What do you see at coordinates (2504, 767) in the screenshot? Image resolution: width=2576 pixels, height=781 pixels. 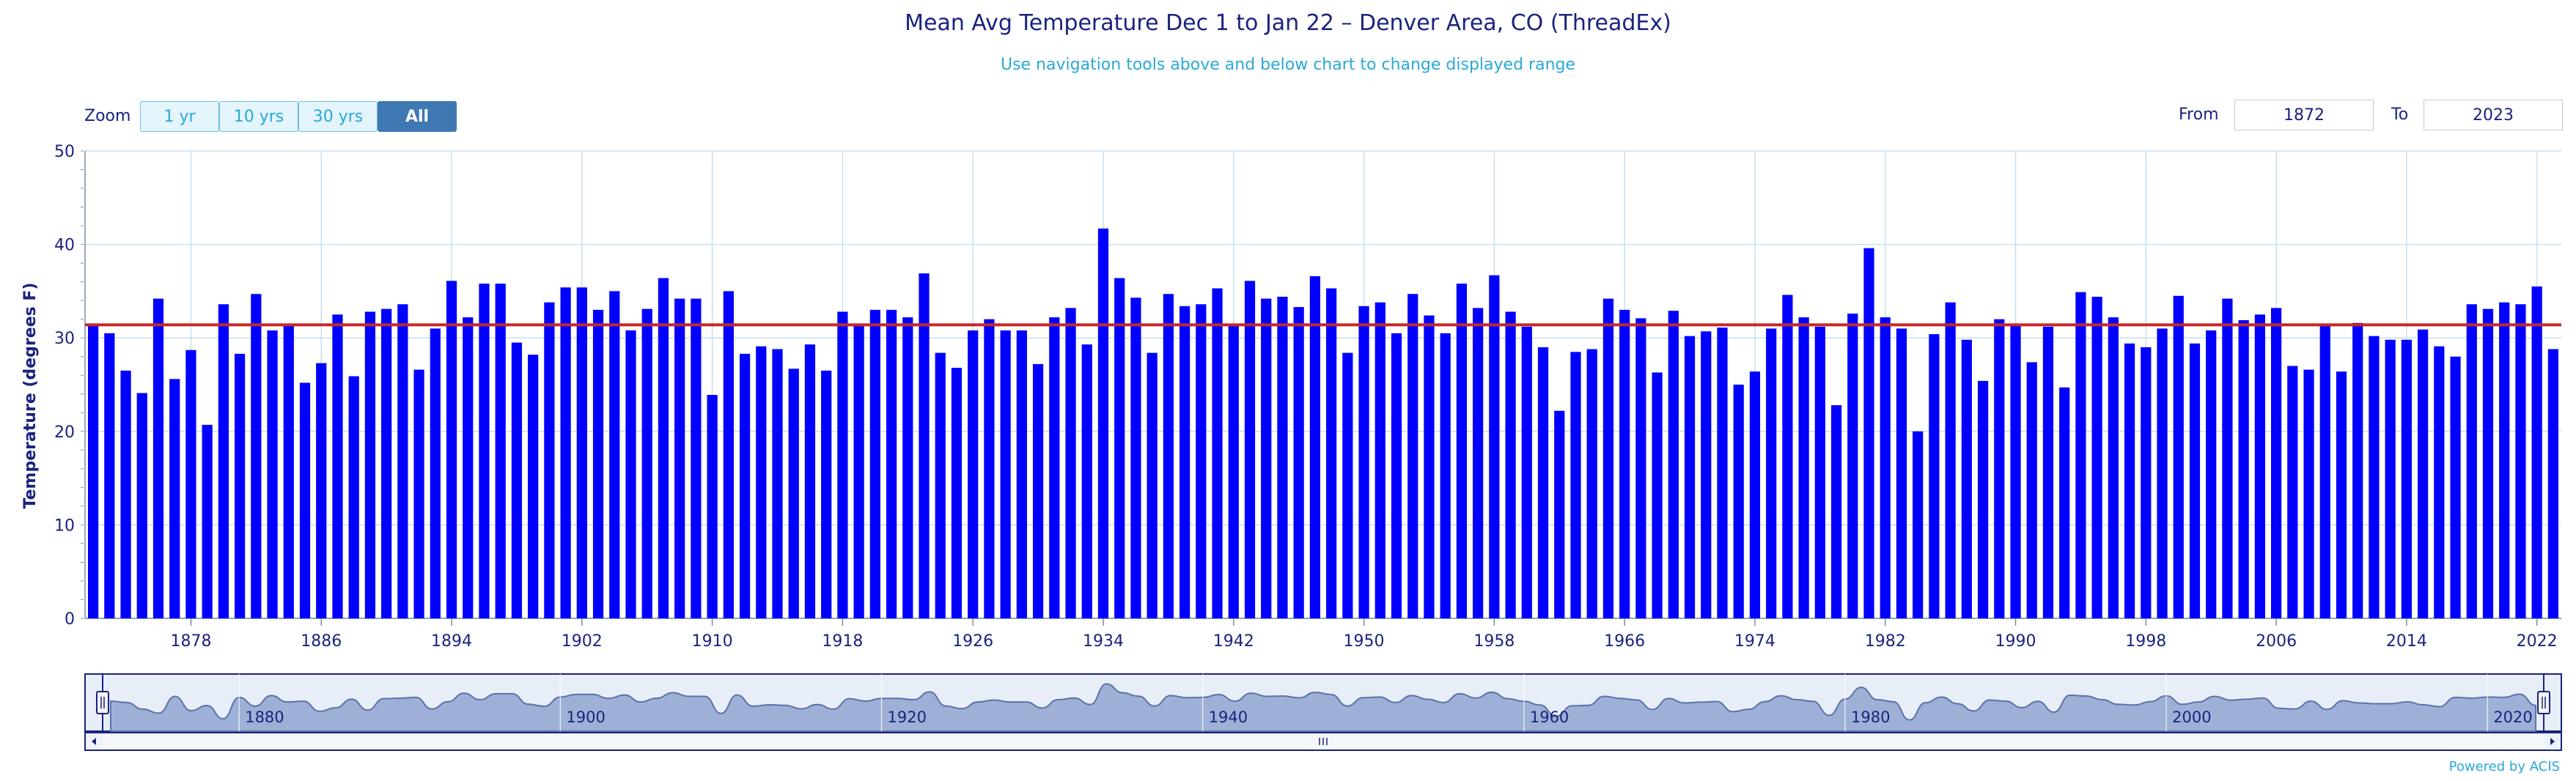 I see `powered-by-link: Powered by ACIS` at bounding box center [2504, 767].